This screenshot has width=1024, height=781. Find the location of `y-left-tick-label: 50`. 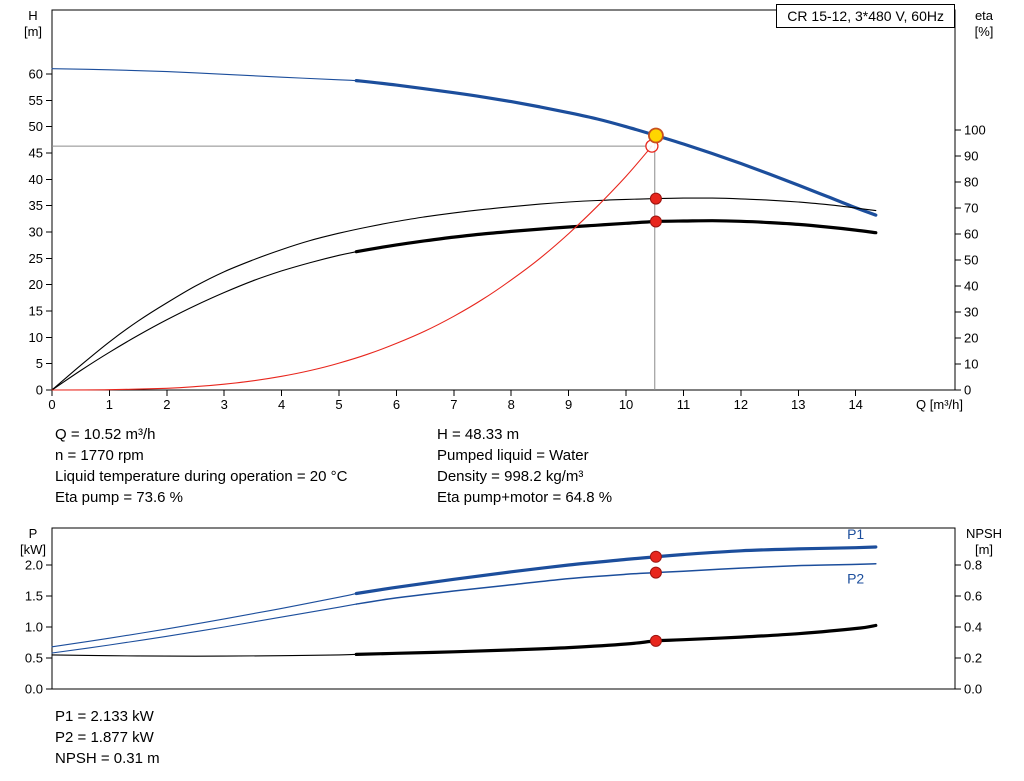

y-left-tick-label: 50 is located at coordinates (36, 126).